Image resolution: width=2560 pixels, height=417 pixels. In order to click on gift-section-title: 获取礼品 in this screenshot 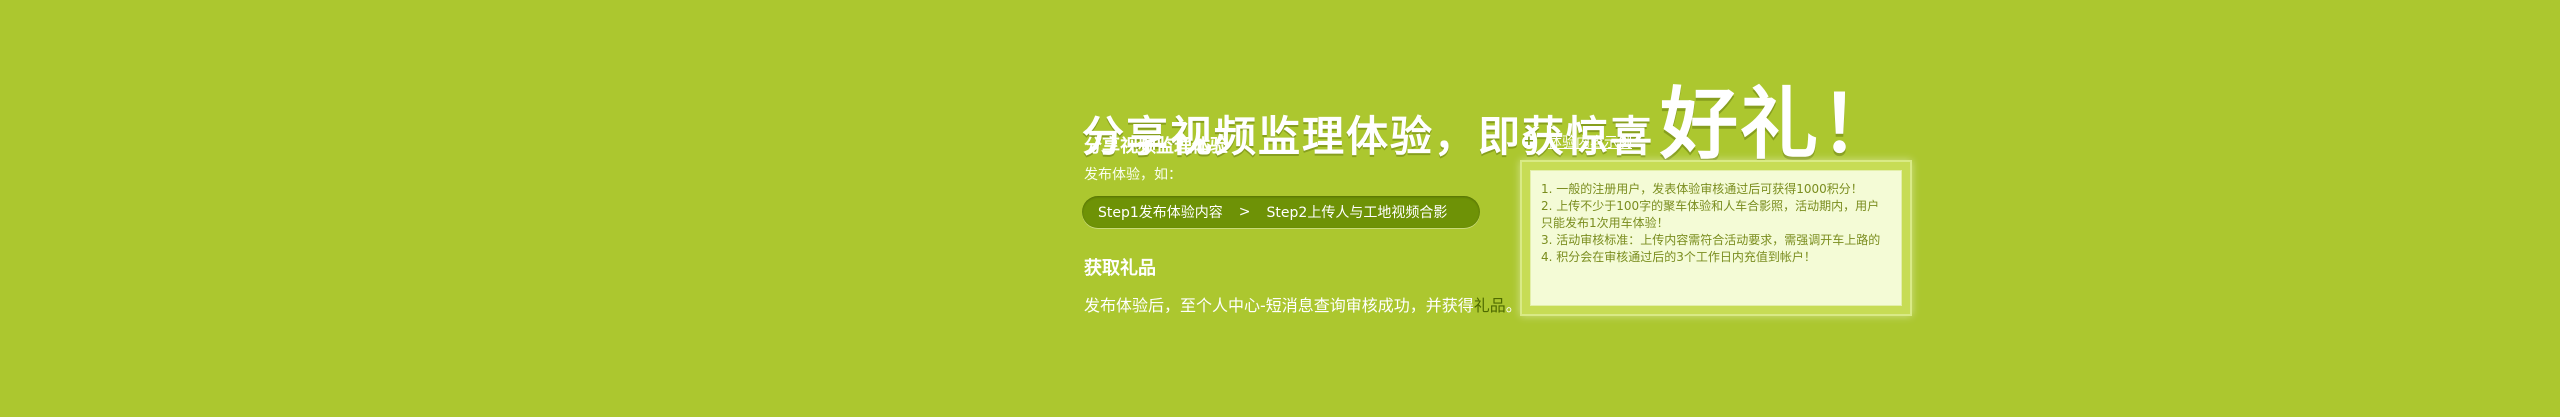, I will do `click(1120, 268)`.